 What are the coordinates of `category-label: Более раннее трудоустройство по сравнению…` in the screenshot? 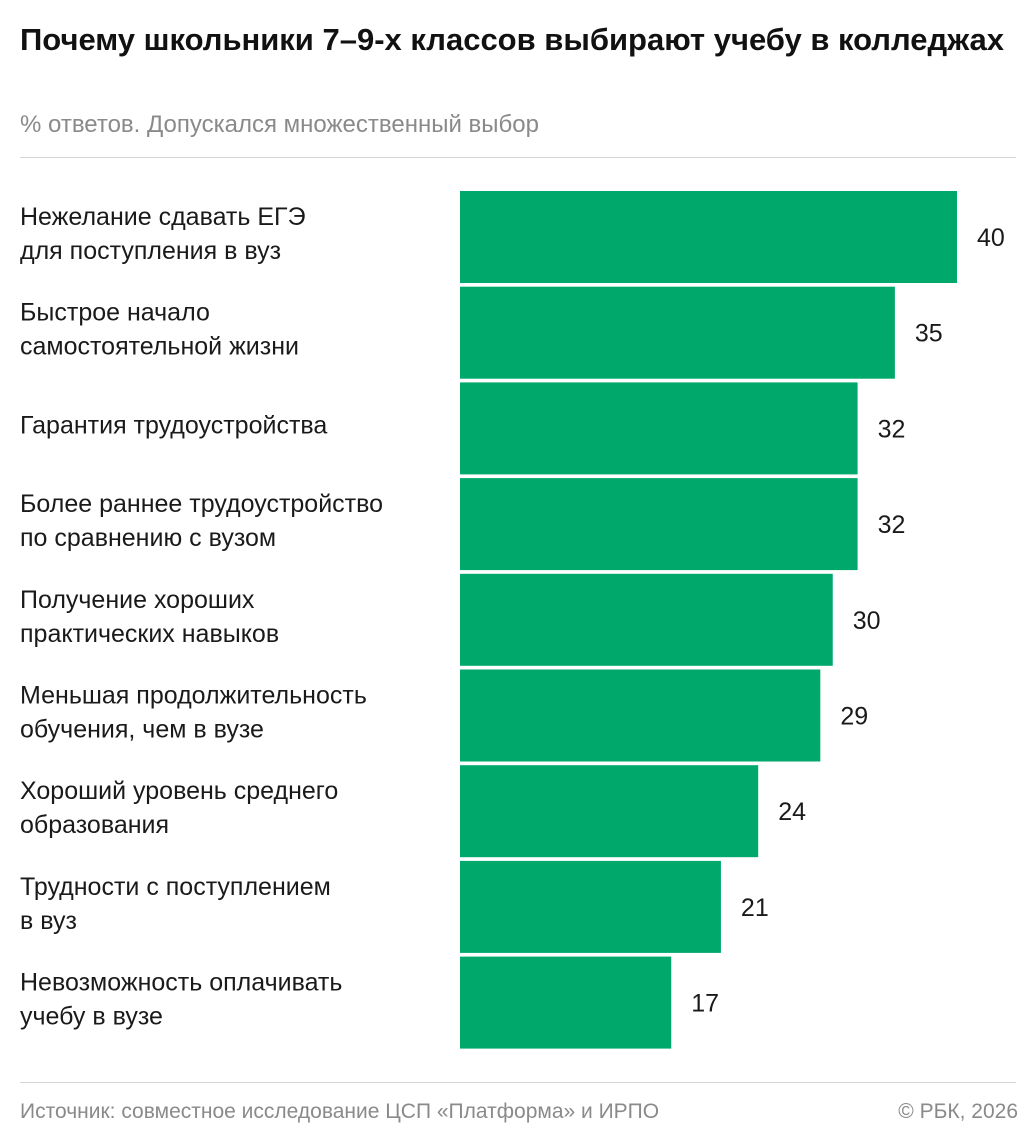 It's located at (201, 521).